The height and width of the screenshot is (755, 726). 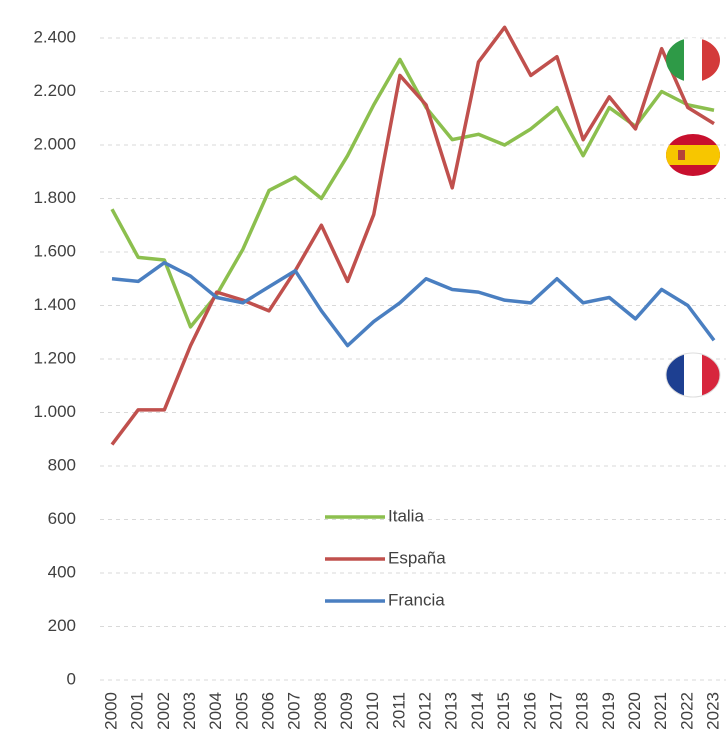 I want to click on y-tick-label: 800, so click(x=62, y=464).